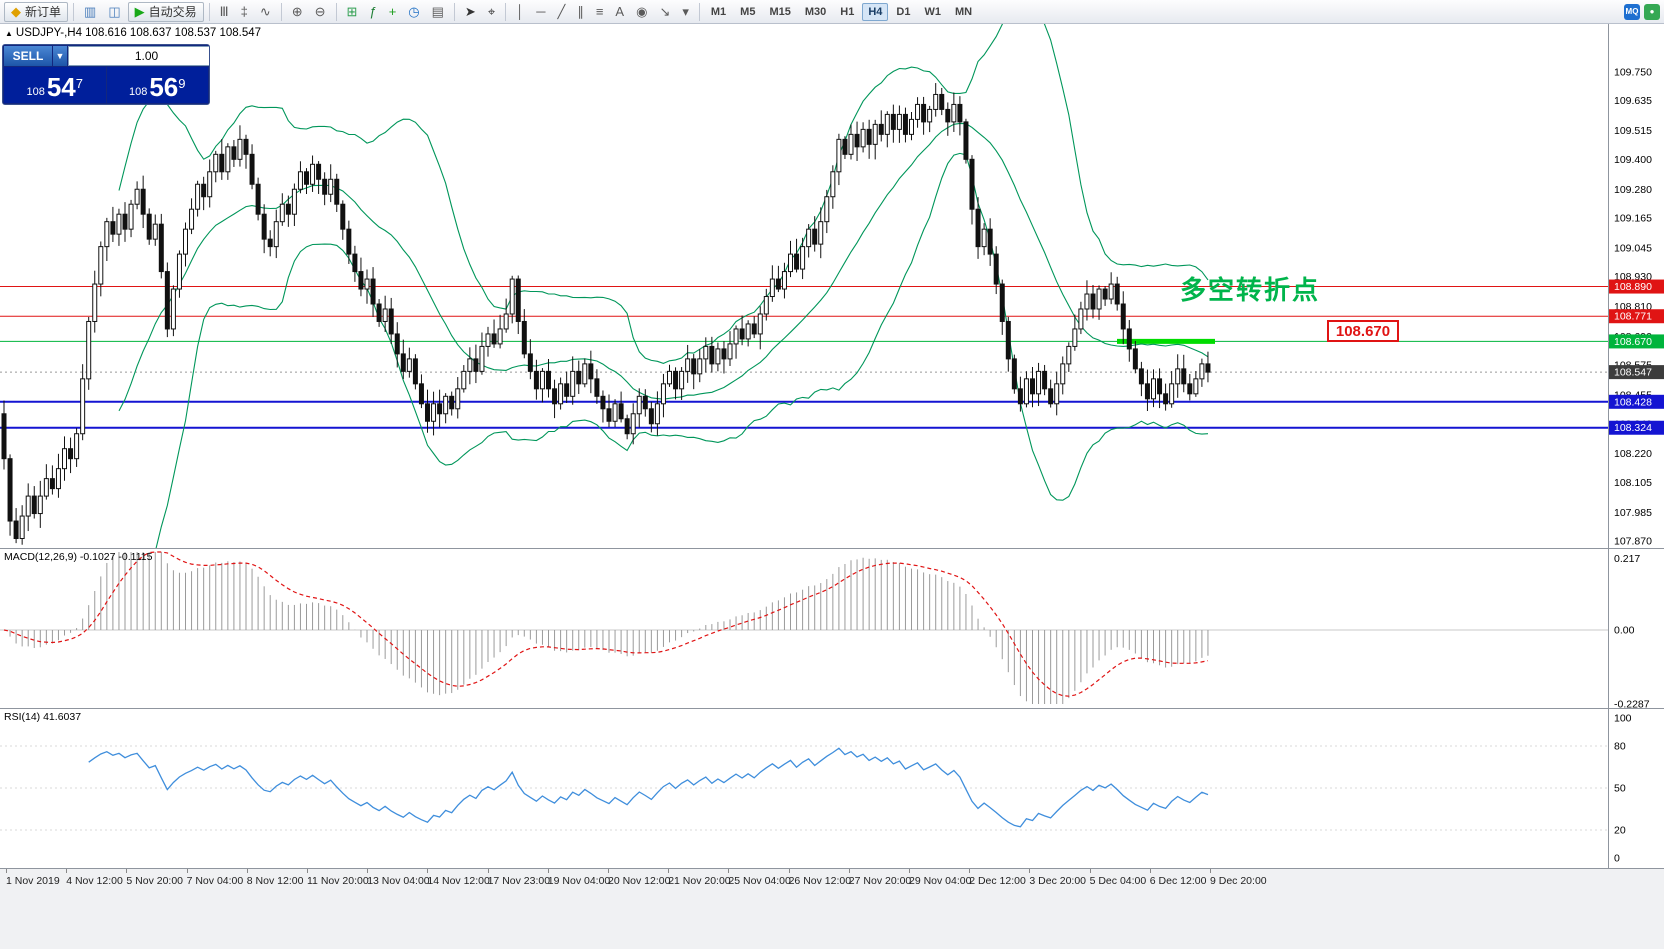 Image resolution: width=1664 pixels, height=949 pixels. I want to click on tile-windows-icon: ⊞, so click(352, 11).